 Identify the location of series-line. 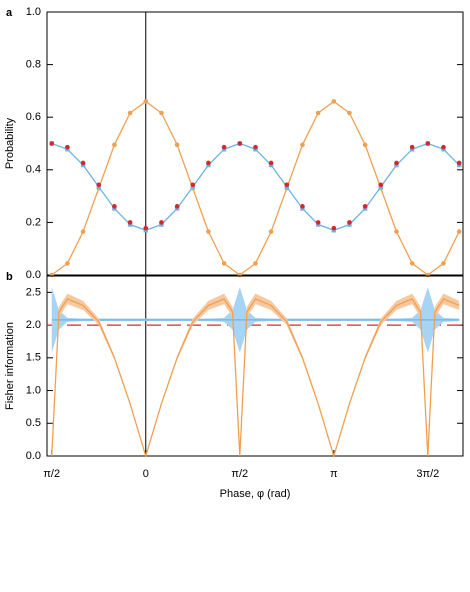
(255, 186).